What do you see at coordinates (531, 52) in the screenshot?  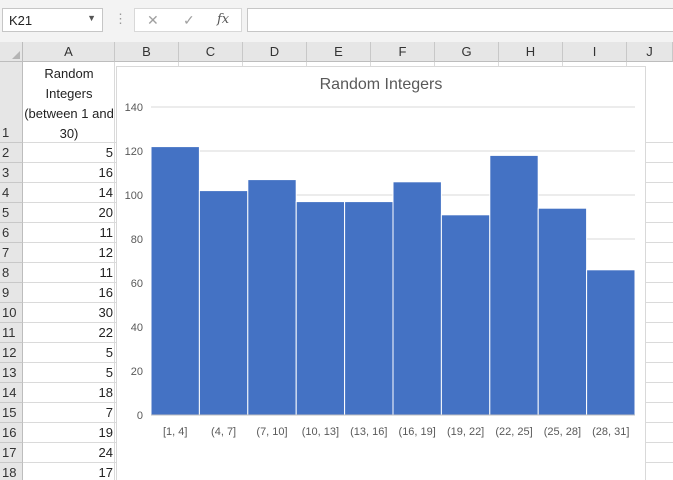 I see `column-header-h: H` at bounding box center [531, 52].